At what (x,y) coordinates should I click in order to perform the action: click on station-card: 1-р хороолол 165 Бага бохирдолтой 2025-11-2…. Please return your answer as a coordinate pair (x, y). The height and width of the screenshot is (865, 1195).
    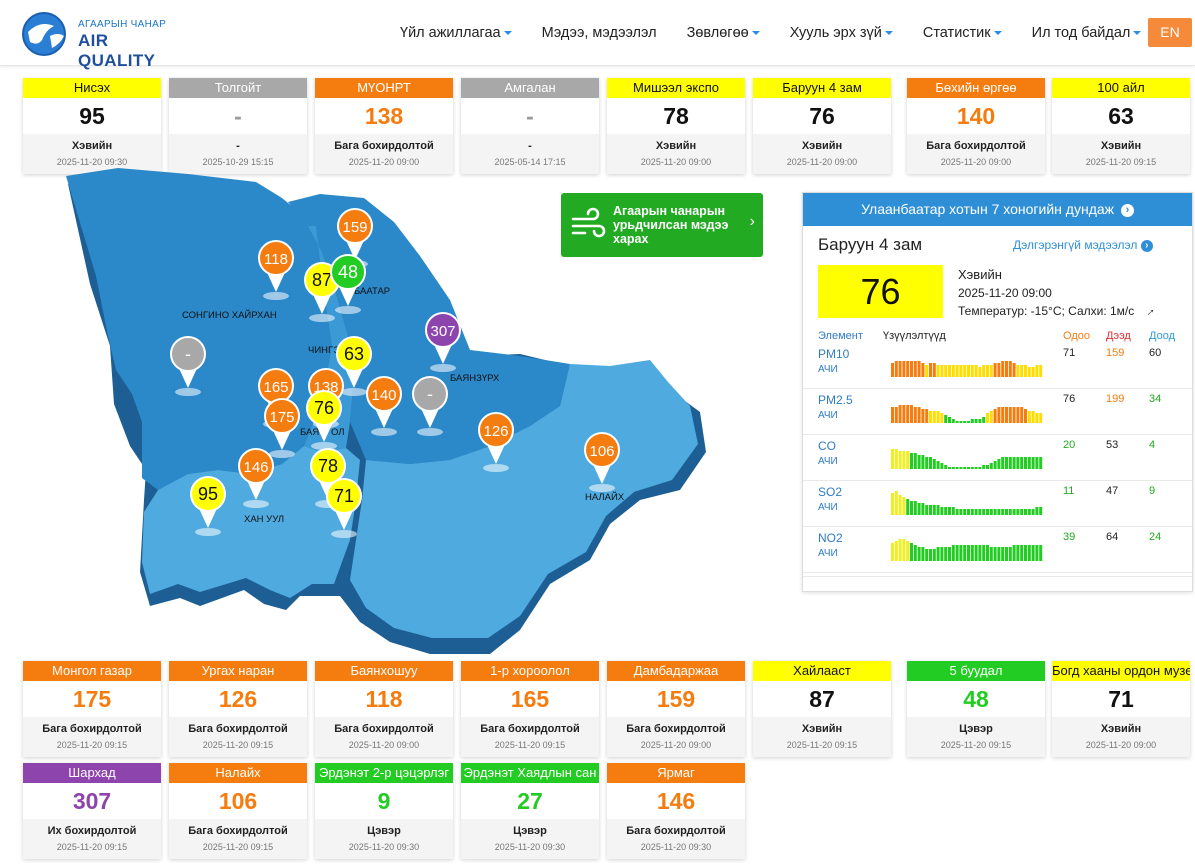
    Looking at the image, I should click on (530, 709).